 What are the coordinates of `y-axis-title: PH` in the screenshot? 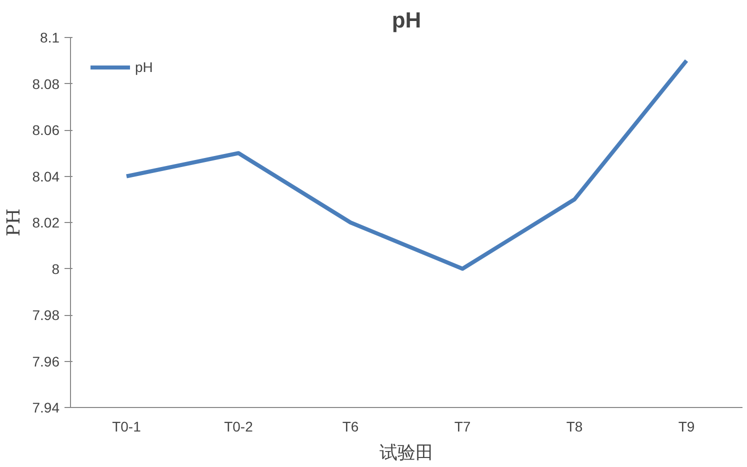 It's located at (13, 222).